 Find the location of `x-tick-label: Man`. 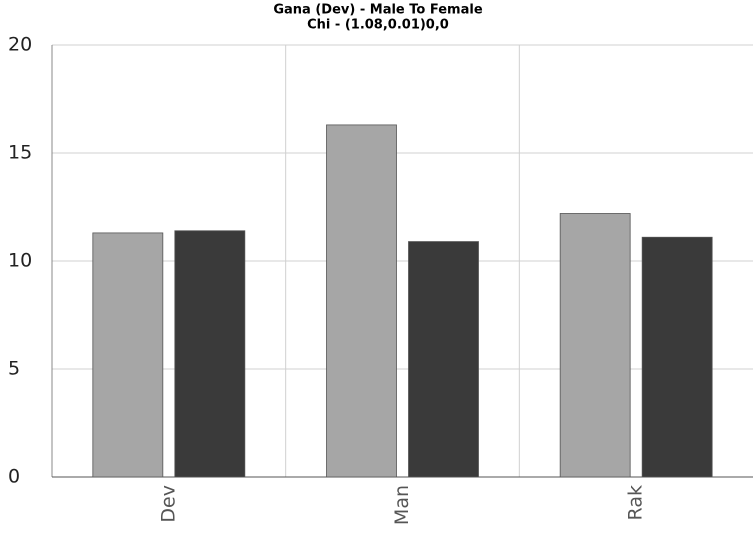

x-tick-label: Man is located at coordinates (402, 505).